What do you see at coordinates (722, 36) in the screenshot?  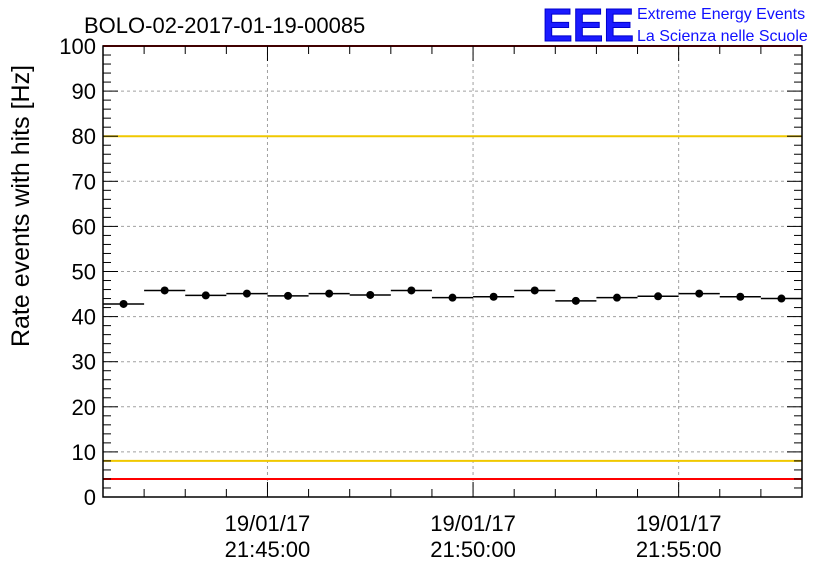 I see `logo-line-2: La Scienza nelle Scuole` at bounding box center [722, 36].